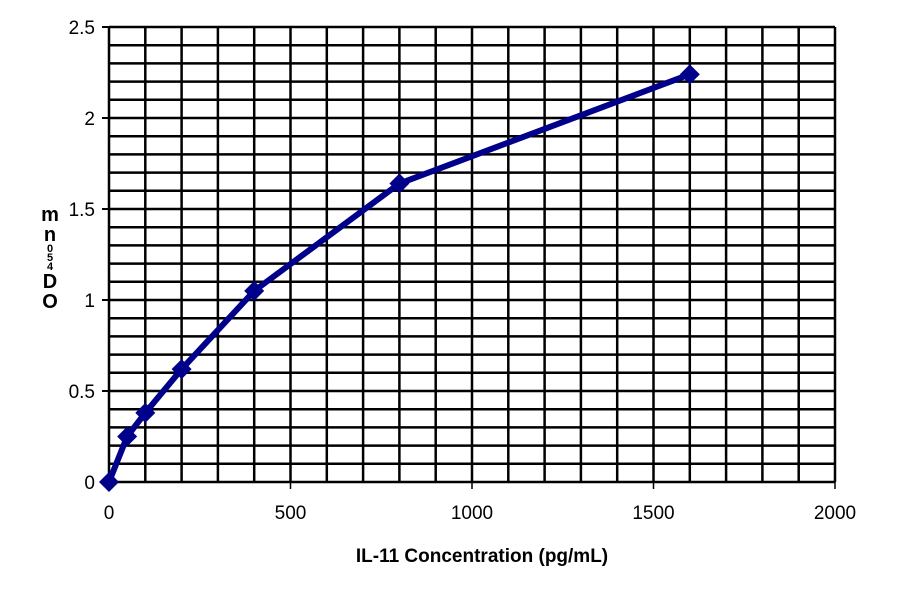 This screenshot has height=594, width=900. Describe the element at coordinates (89, 483) in the screenshot. I see `y-tick-label: 0` at that location.